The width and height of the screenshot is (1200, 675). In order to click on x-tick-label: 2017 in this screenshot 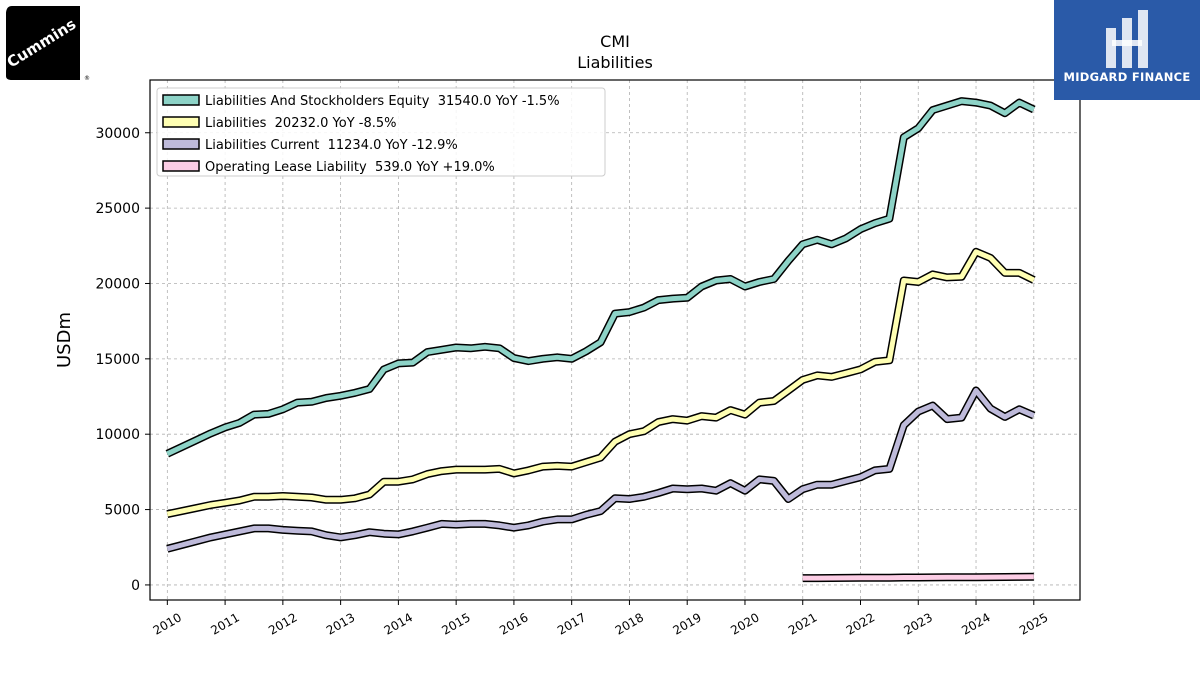, I will do `click(571, 623)`.